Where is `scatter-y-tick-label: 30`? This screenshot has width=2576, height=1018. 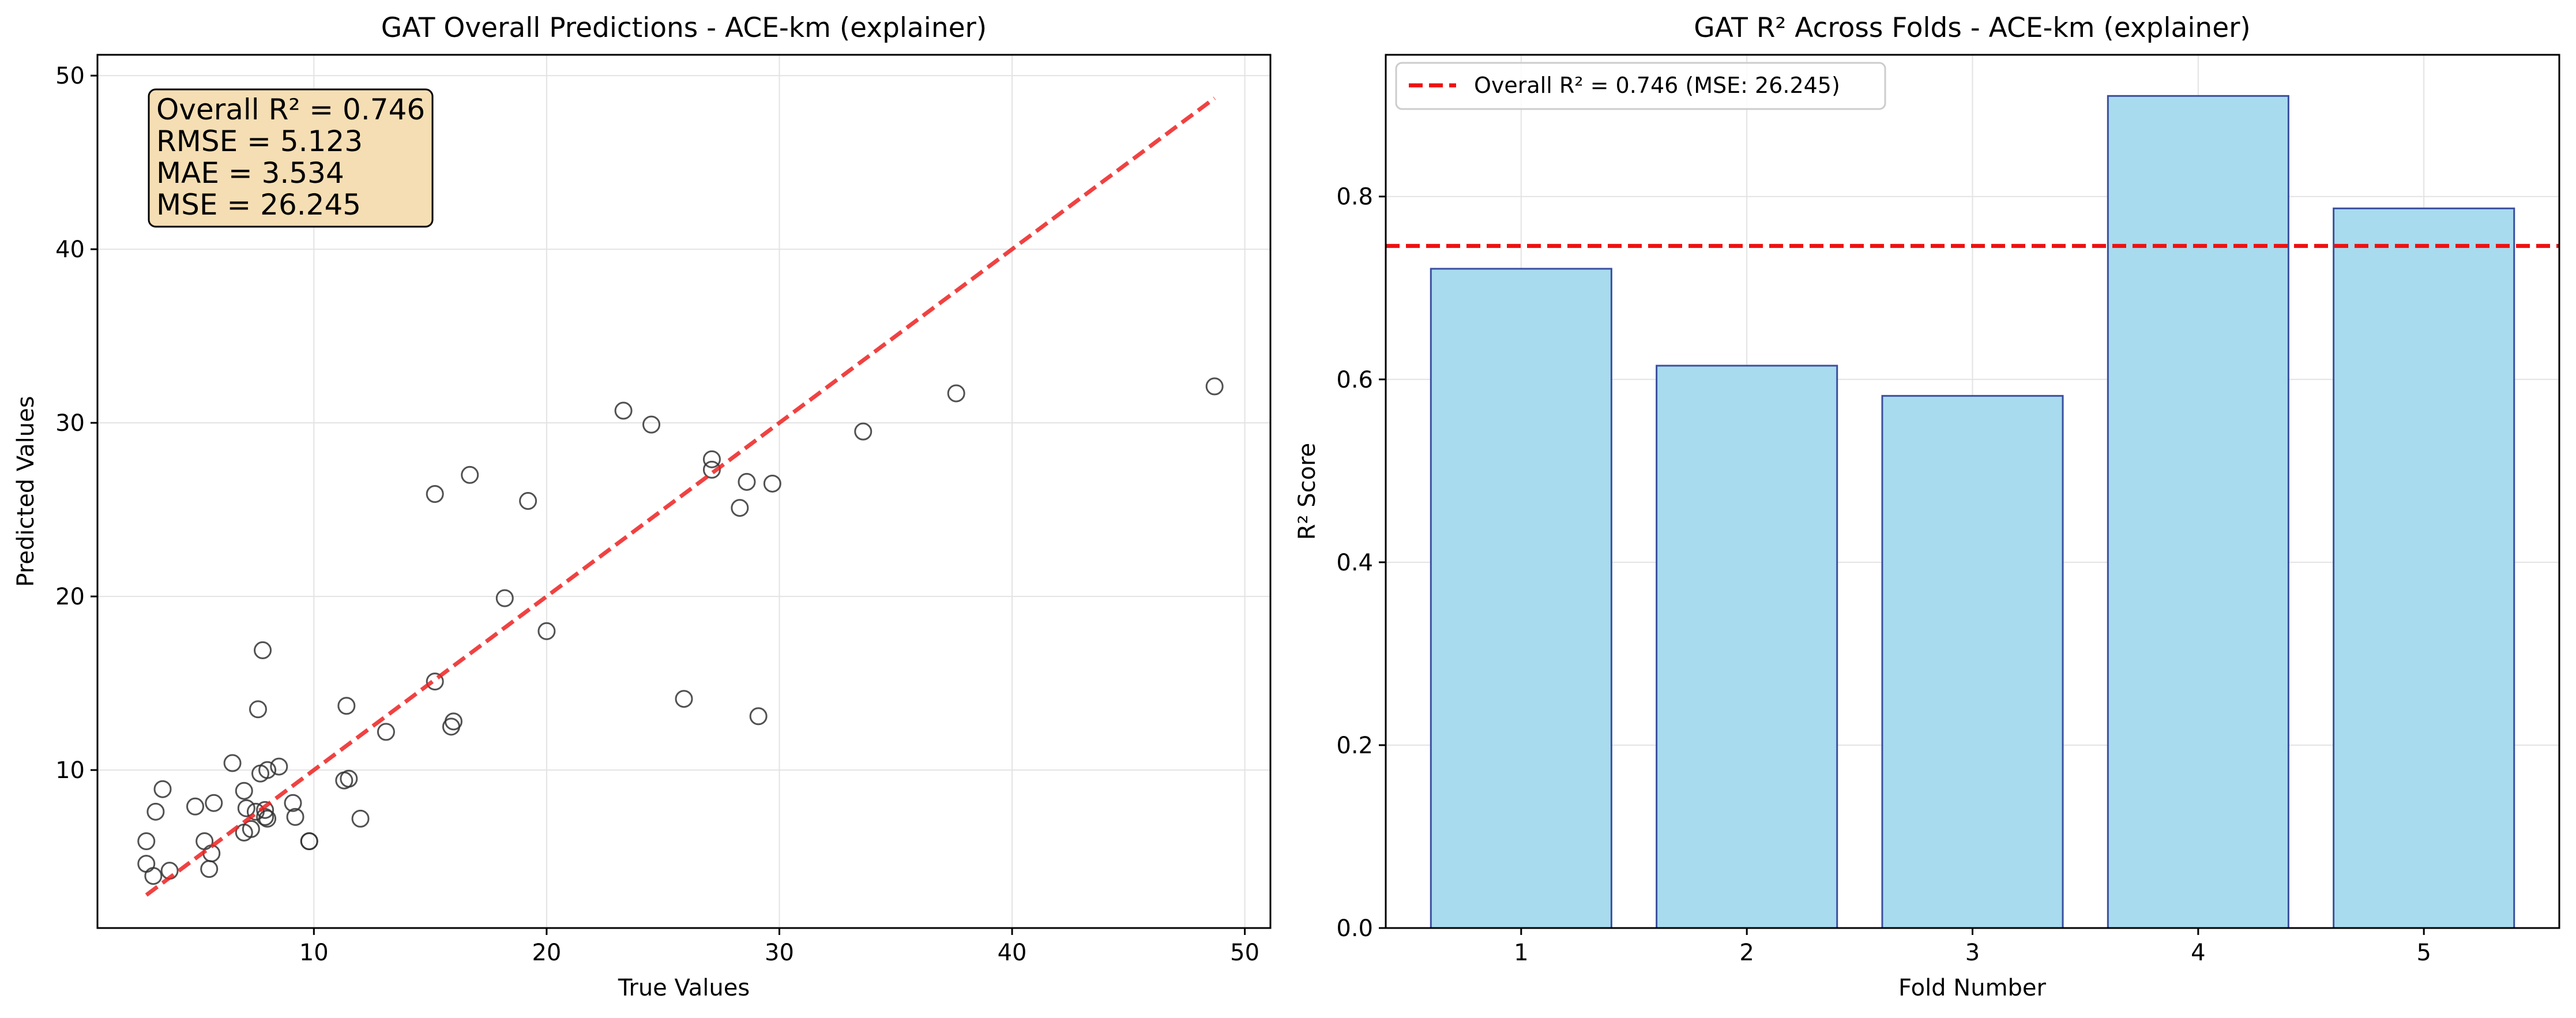 scatter-y-tick-label: 30 is located at coordinates (70, 423).